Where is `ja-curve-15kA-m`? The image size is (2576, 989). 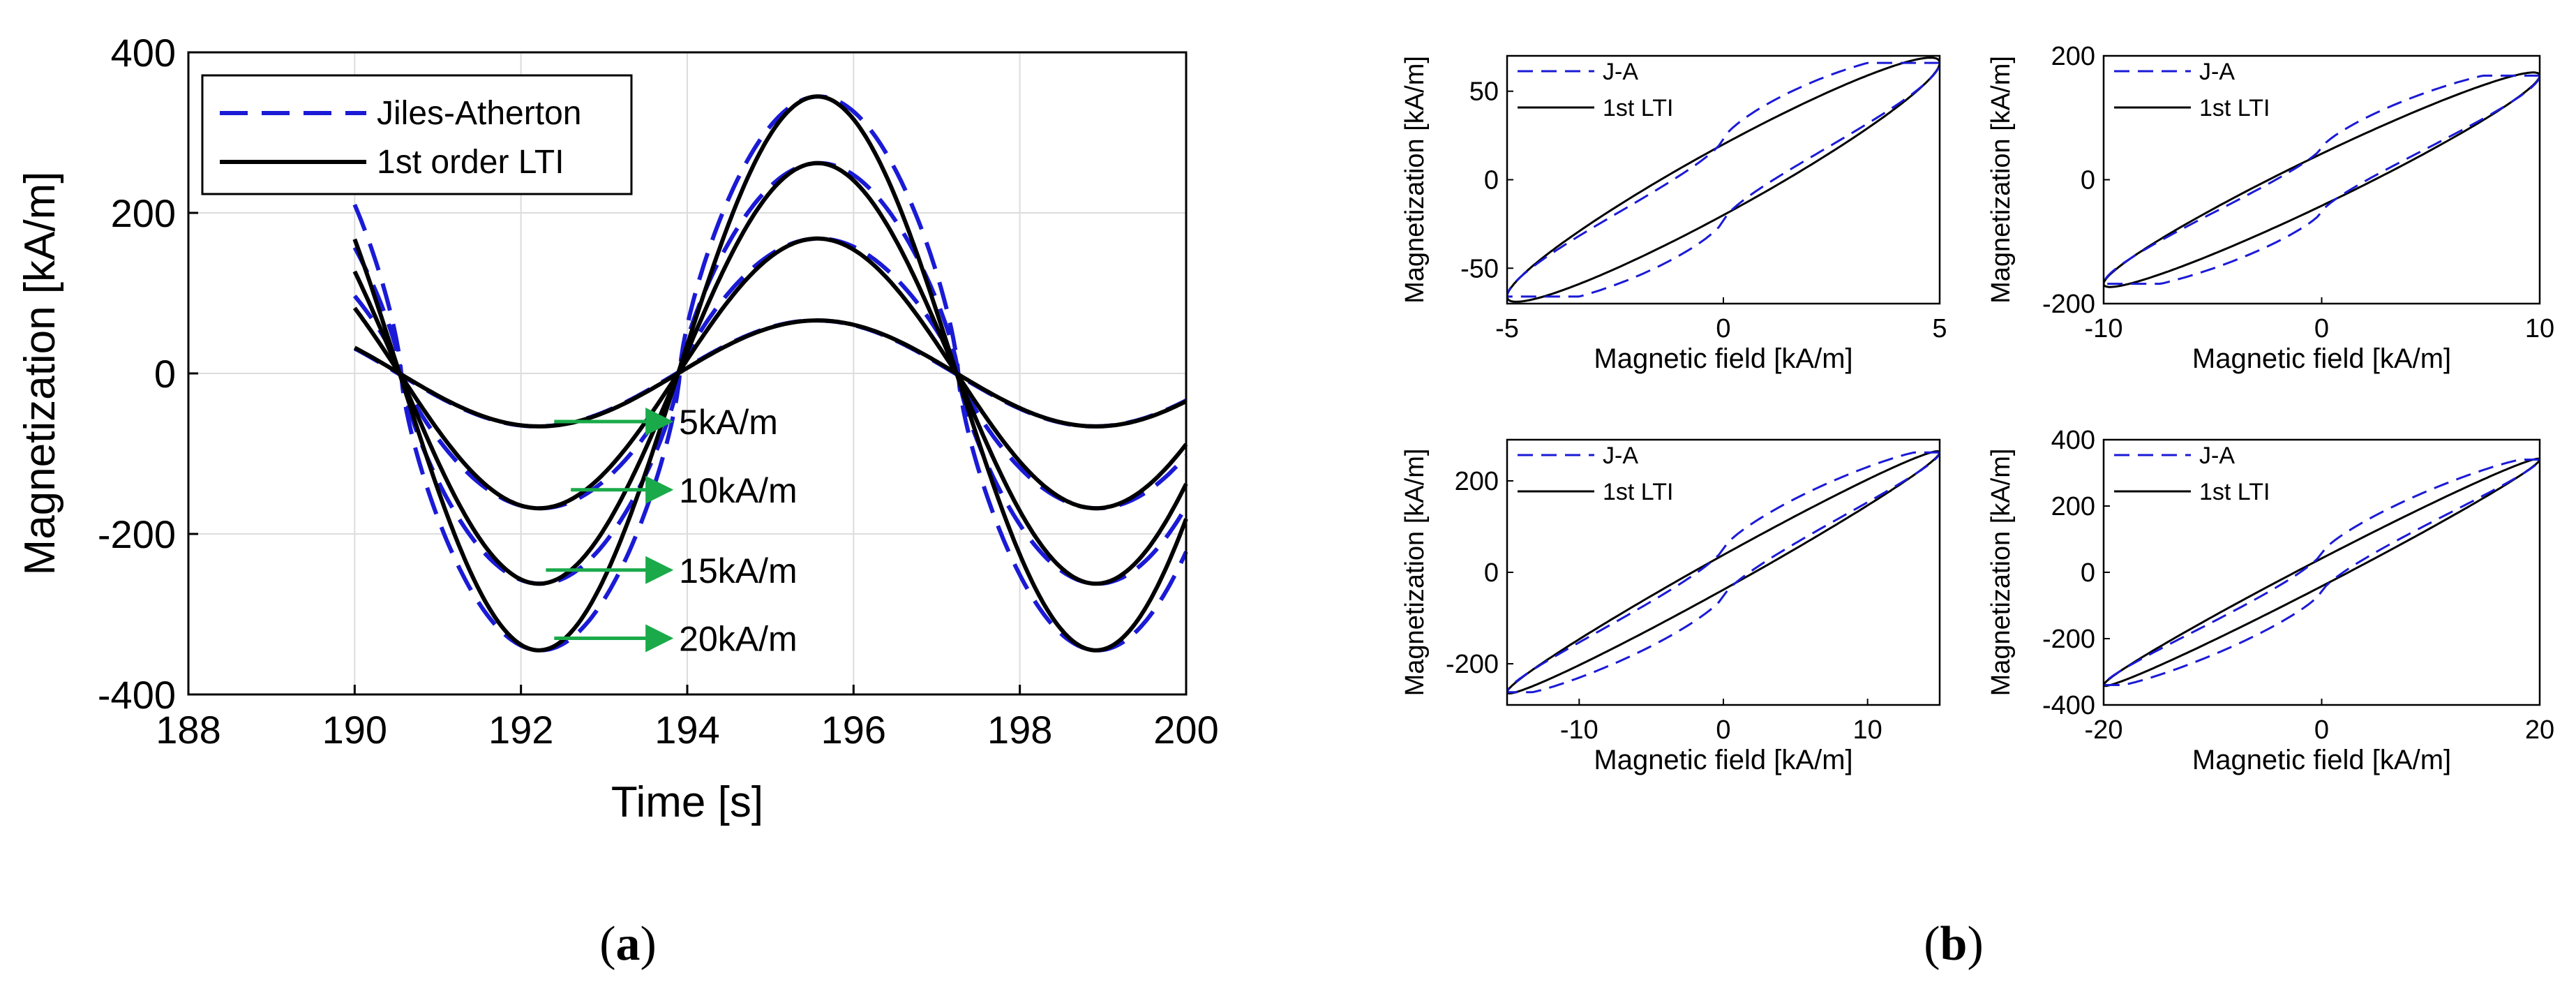
ja-curve-15kA-m is located at coordinates (770, 373).